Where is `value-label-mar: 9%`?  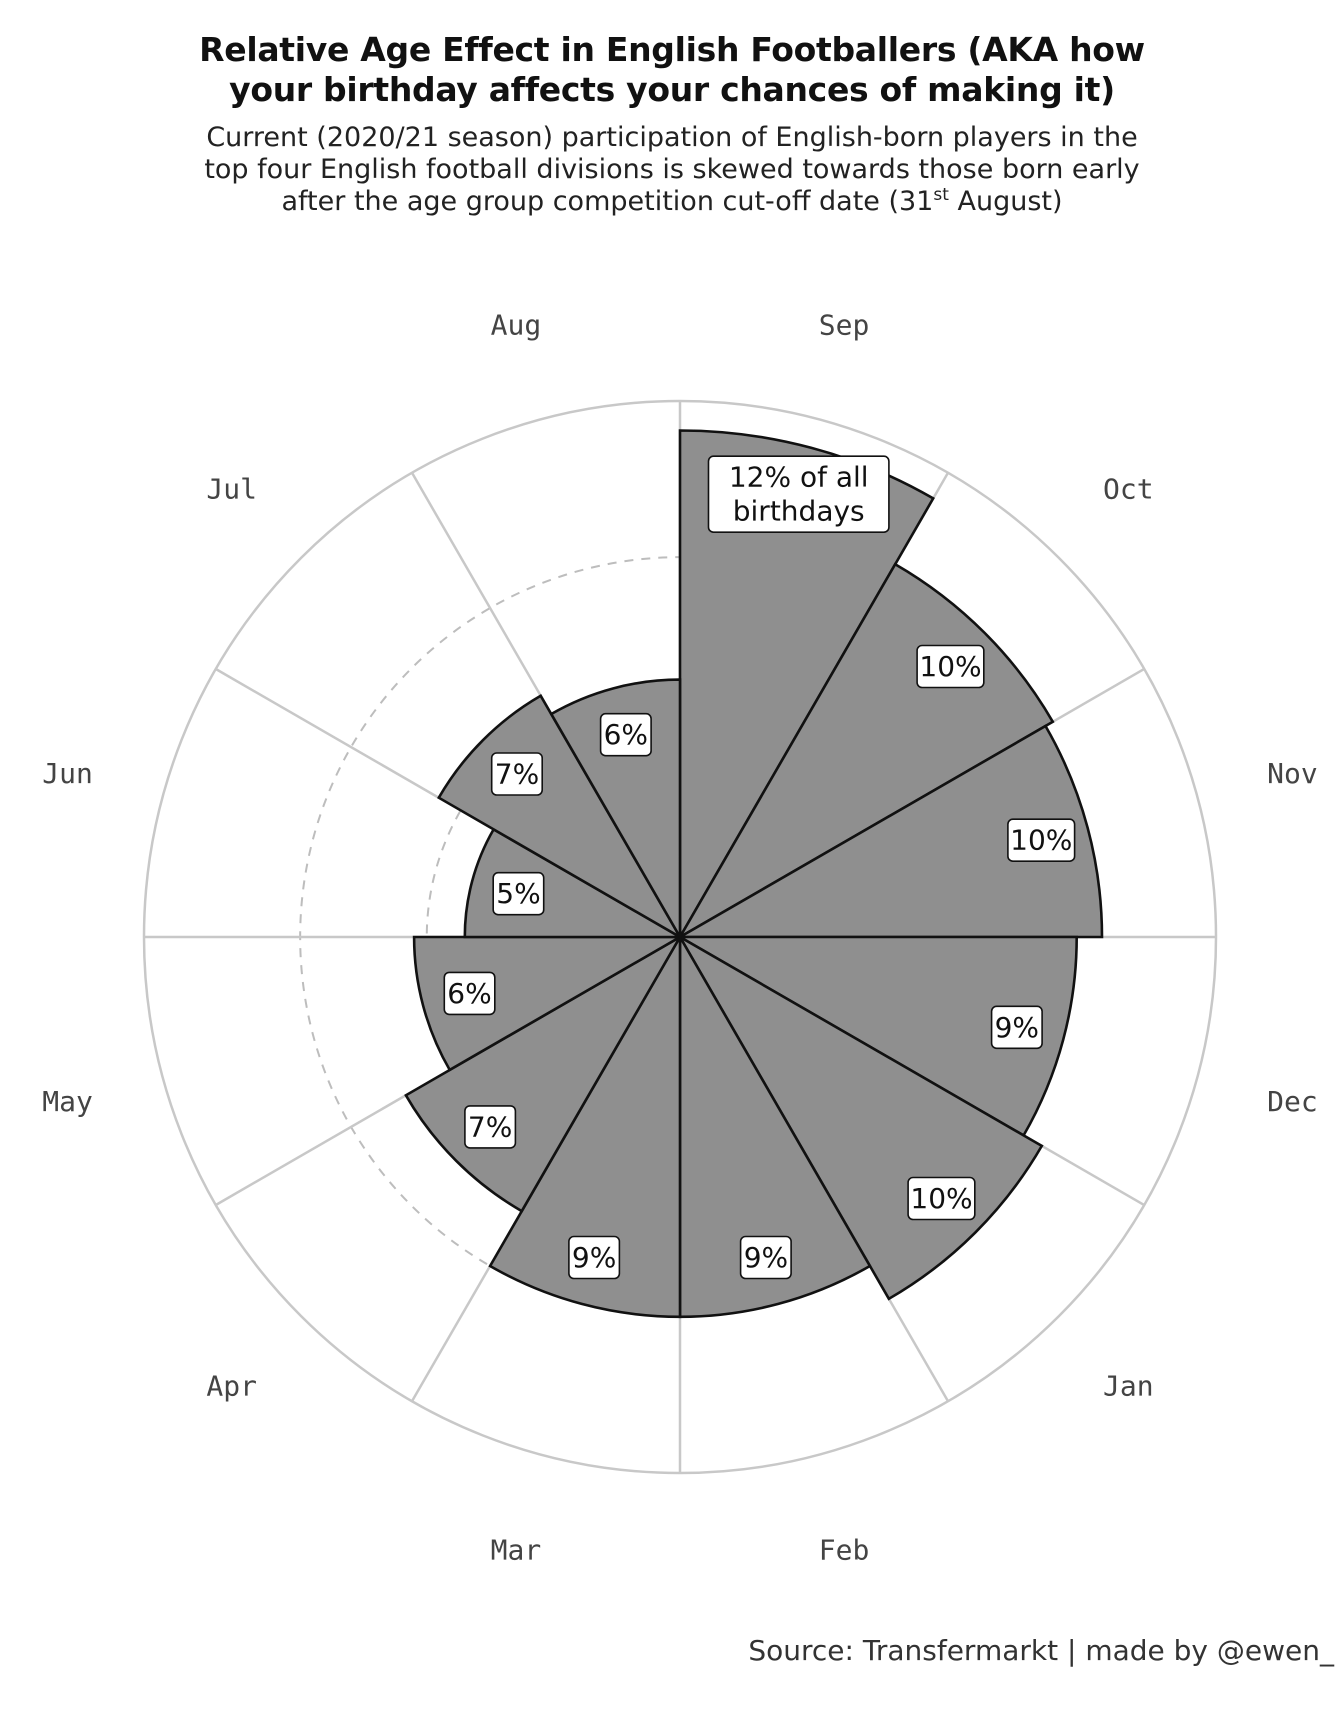
value-label-mar: 9% is located at coordinates (594, 1257).